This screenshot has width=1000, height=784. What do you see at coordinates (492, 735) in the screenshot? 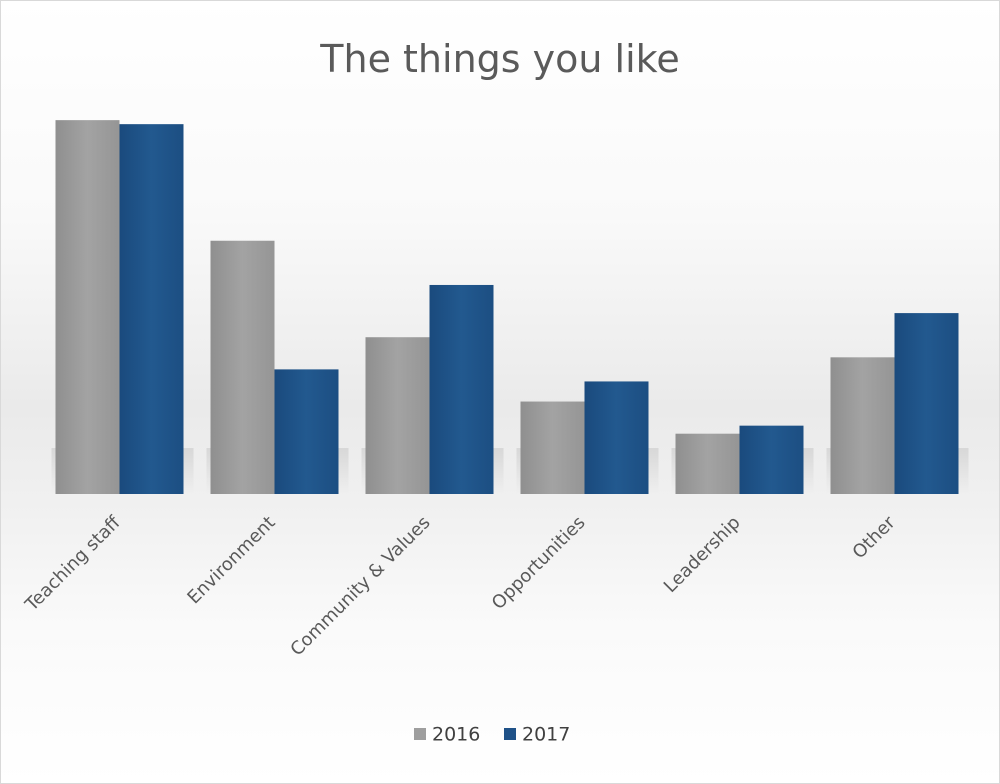
I see `legend: 2016 2017` at bounding box center [492, 735].